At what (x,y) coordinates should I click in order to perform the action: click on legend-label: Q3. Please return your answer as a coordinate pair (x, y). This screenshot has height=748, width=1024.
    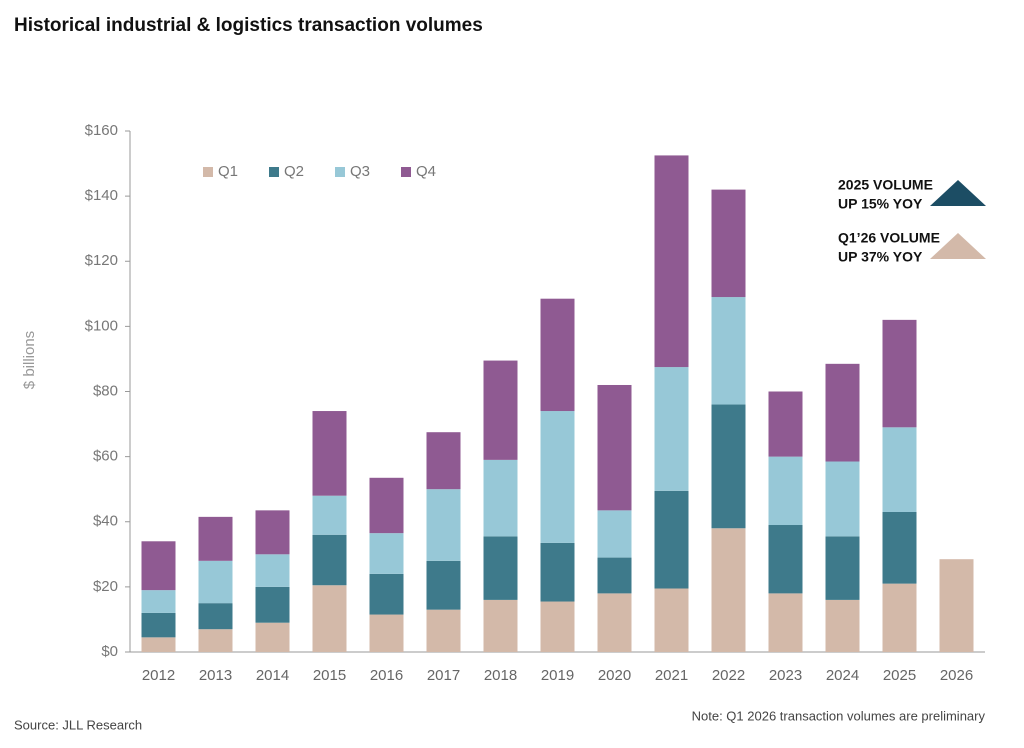
    Looking at the image, I should click on (360, 171).